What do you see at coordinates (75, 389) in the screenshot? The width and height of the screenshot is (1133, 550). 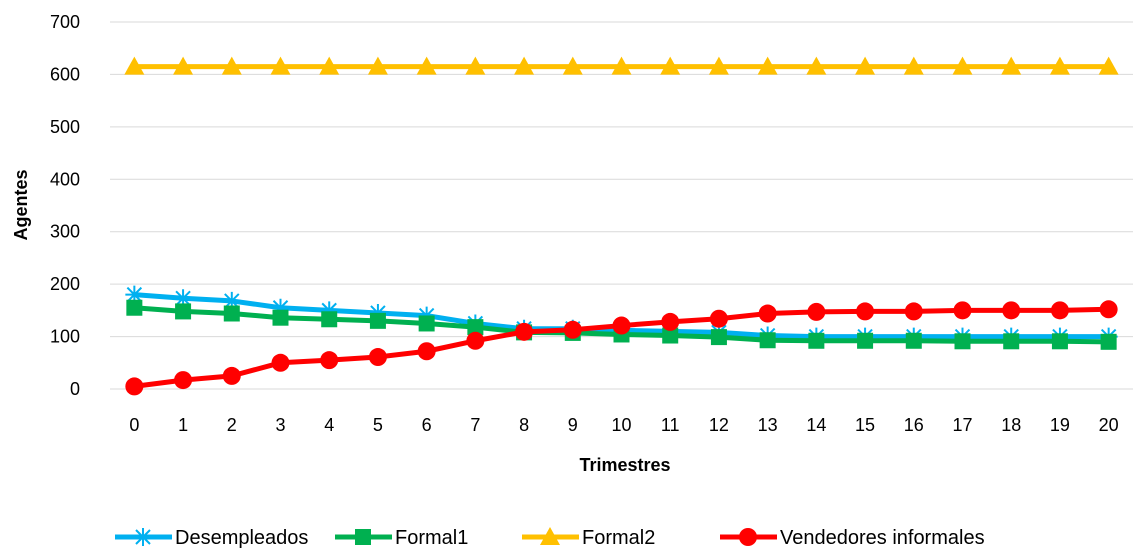 I see `y-tick-label: 0` at bounding box center [75, 389].